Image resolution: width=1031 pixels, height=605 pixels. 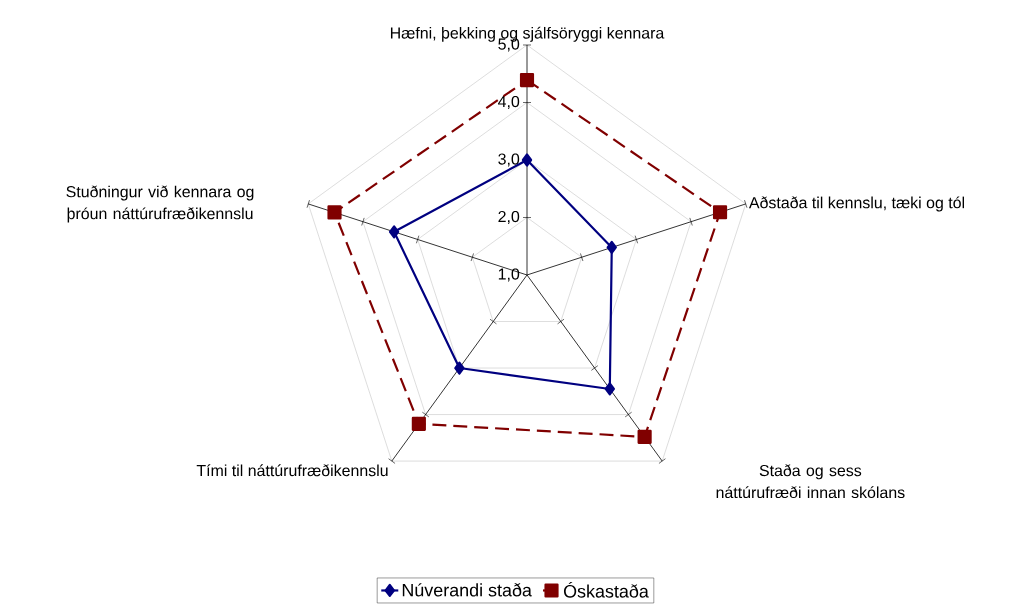 What do you see at coordinates (467, 590) in the screenshot?
I see `legend-label: Núverandi staða` at bounding box center [467, 590].